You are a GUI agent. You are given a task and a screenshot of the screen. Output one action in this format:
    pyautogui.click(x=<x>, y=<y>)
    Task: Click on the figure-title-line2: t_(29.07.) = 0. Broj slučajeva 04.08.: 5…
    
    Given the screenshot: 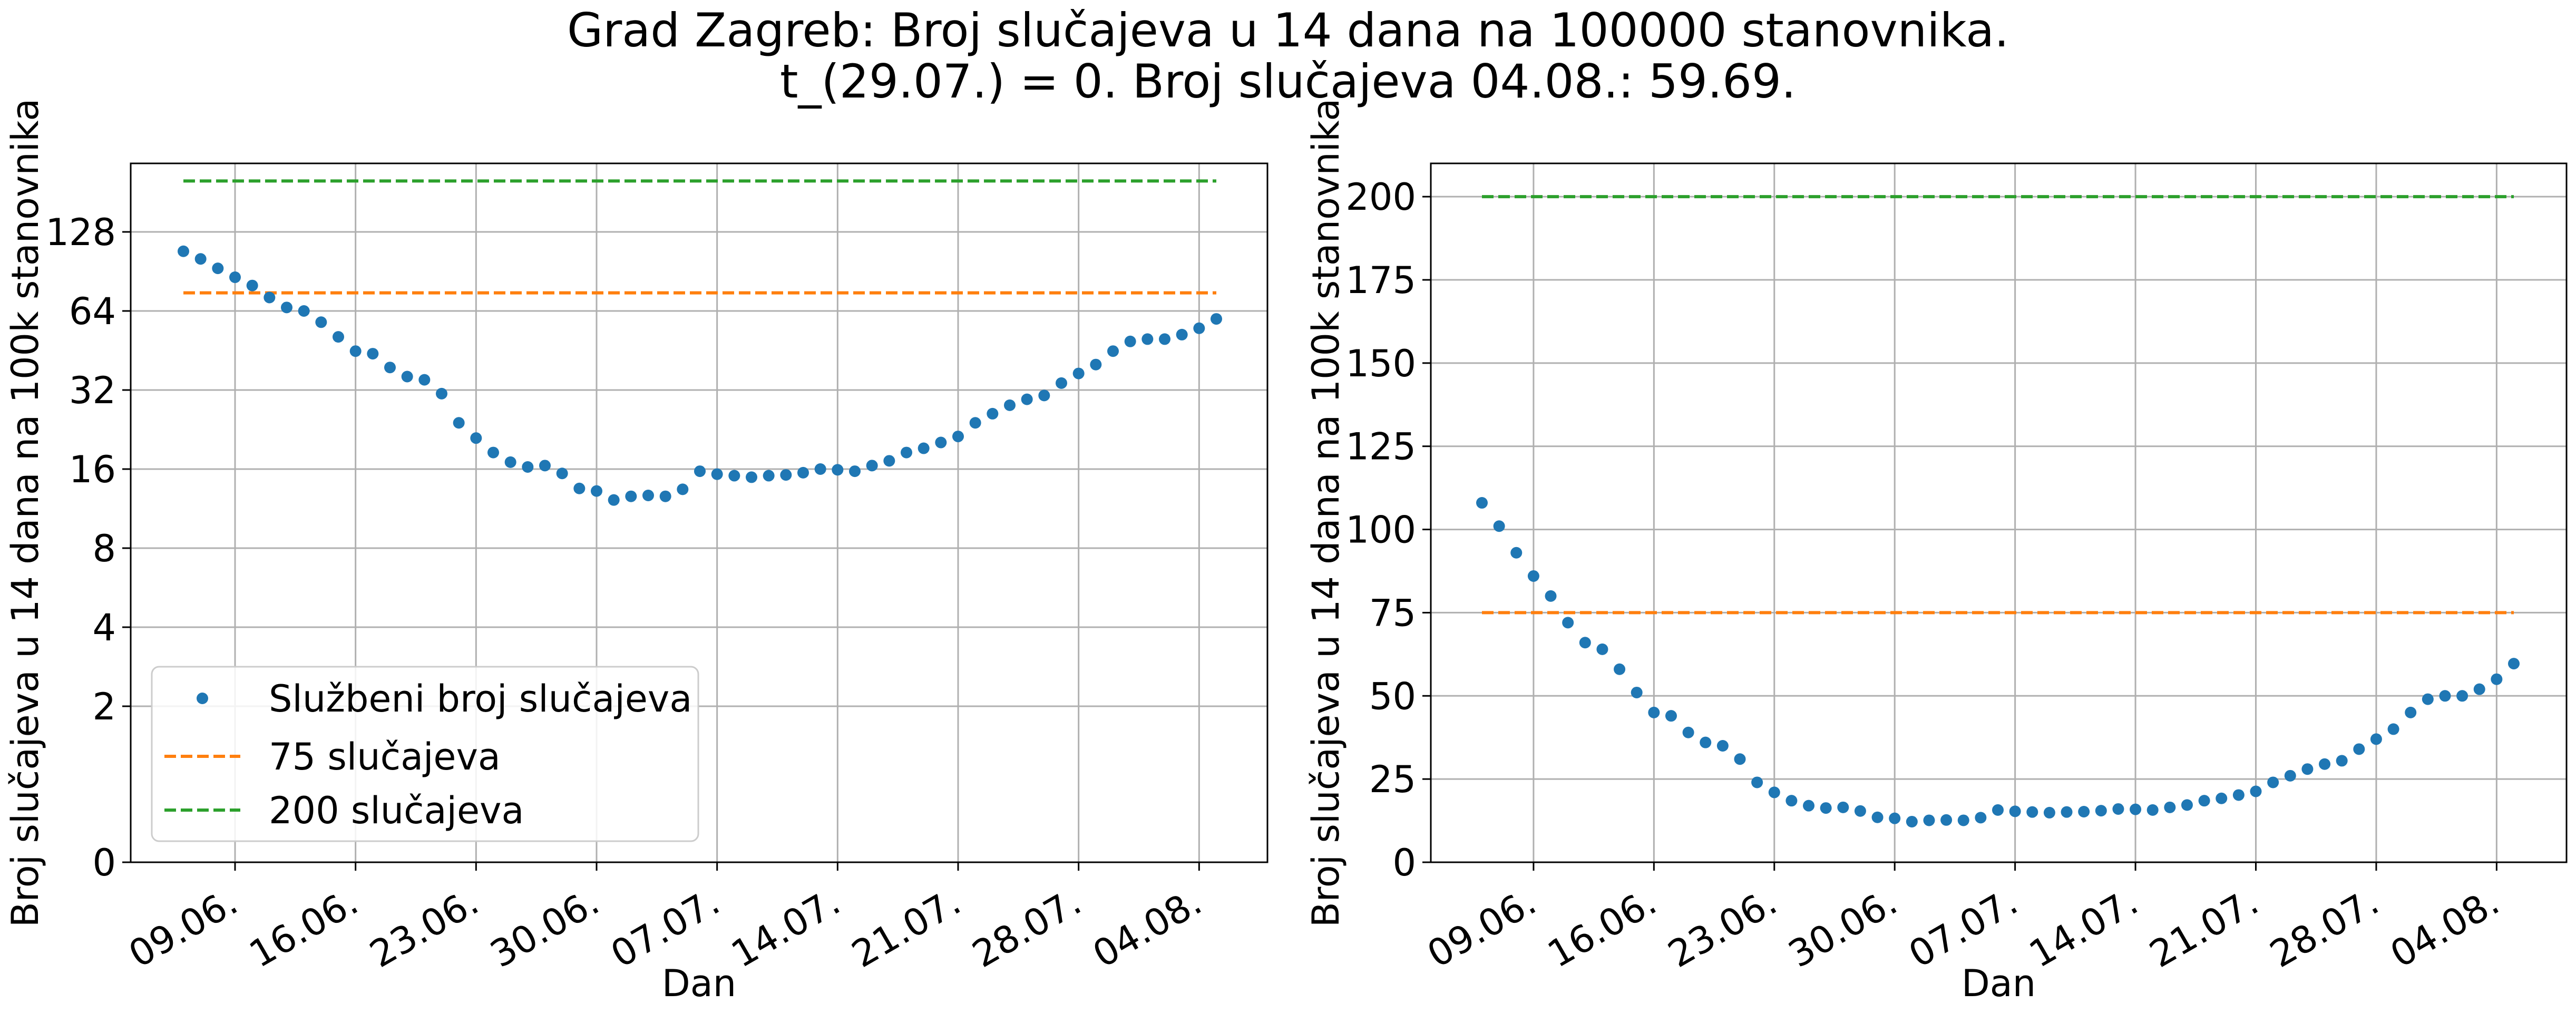 What is the action you would take?
    pyautogui.click(x=1288, y=81)
    